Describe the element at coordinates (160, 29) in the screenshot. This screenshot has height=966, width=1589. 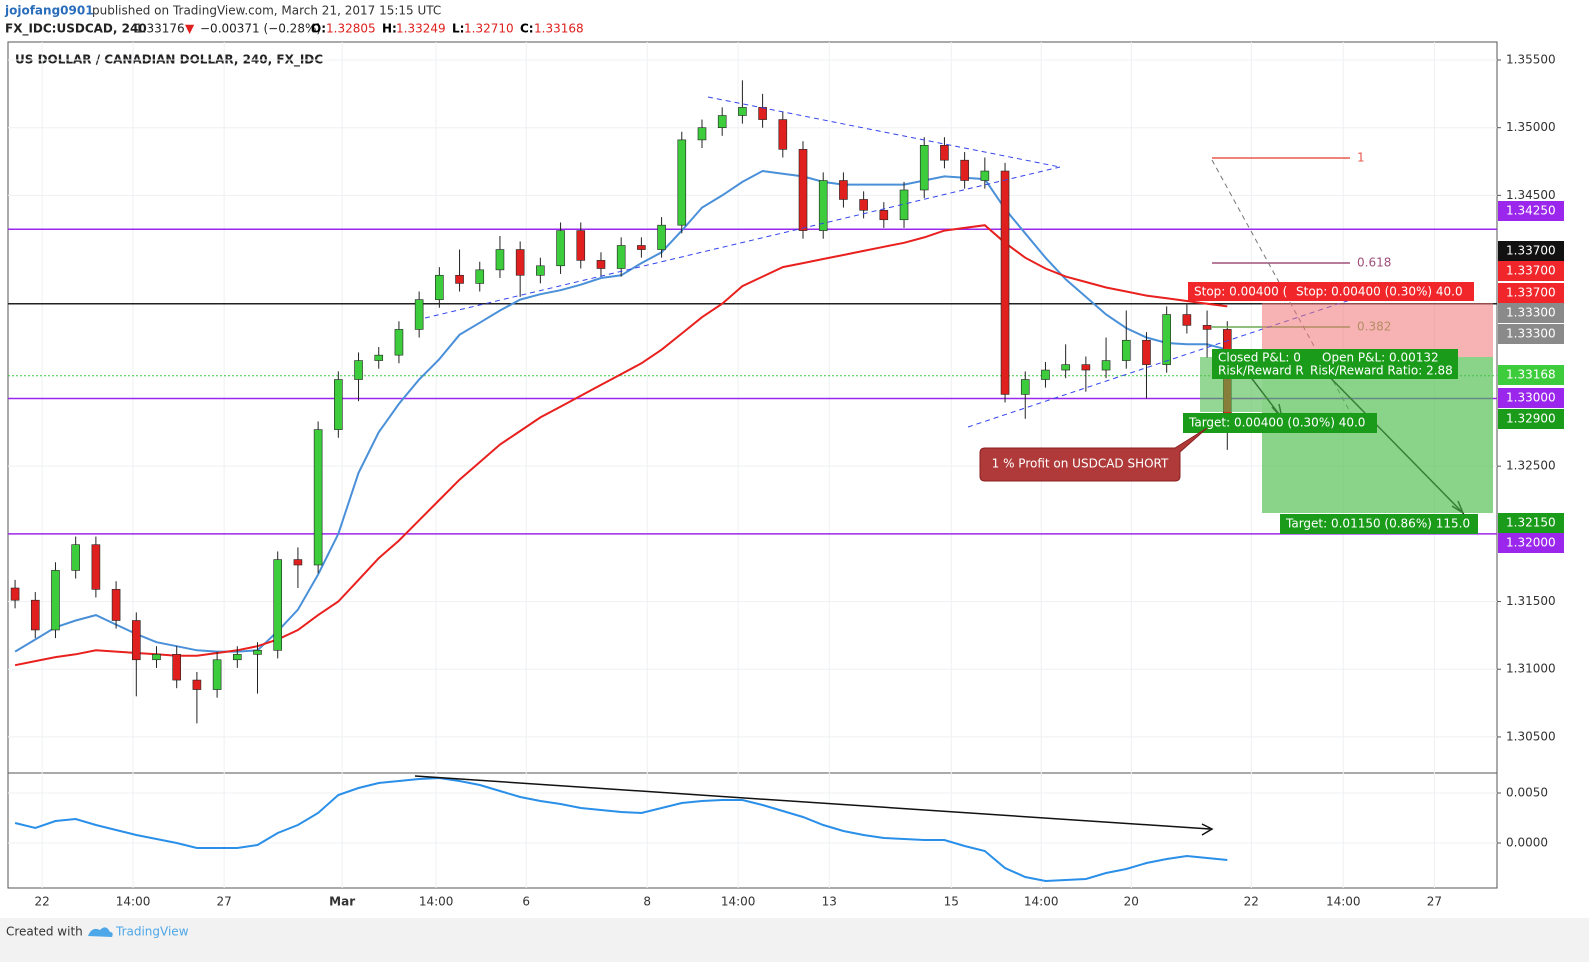
I see `last: 1.33176` at that location.